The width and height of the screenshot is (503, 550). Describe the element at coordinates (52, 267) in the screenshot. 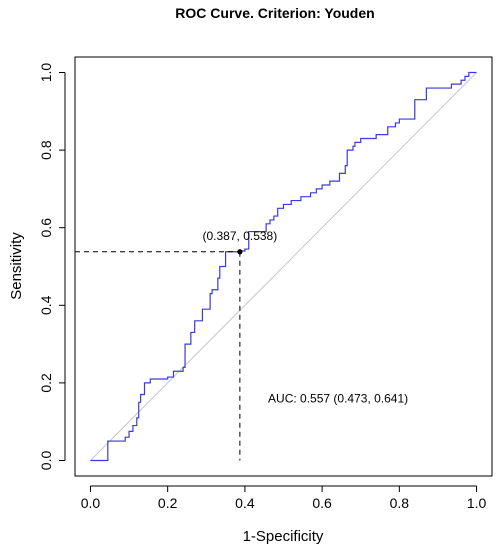

I see `y-axis: 0.0 0.2 0.4 0.6 0.8 1.0` at that location.